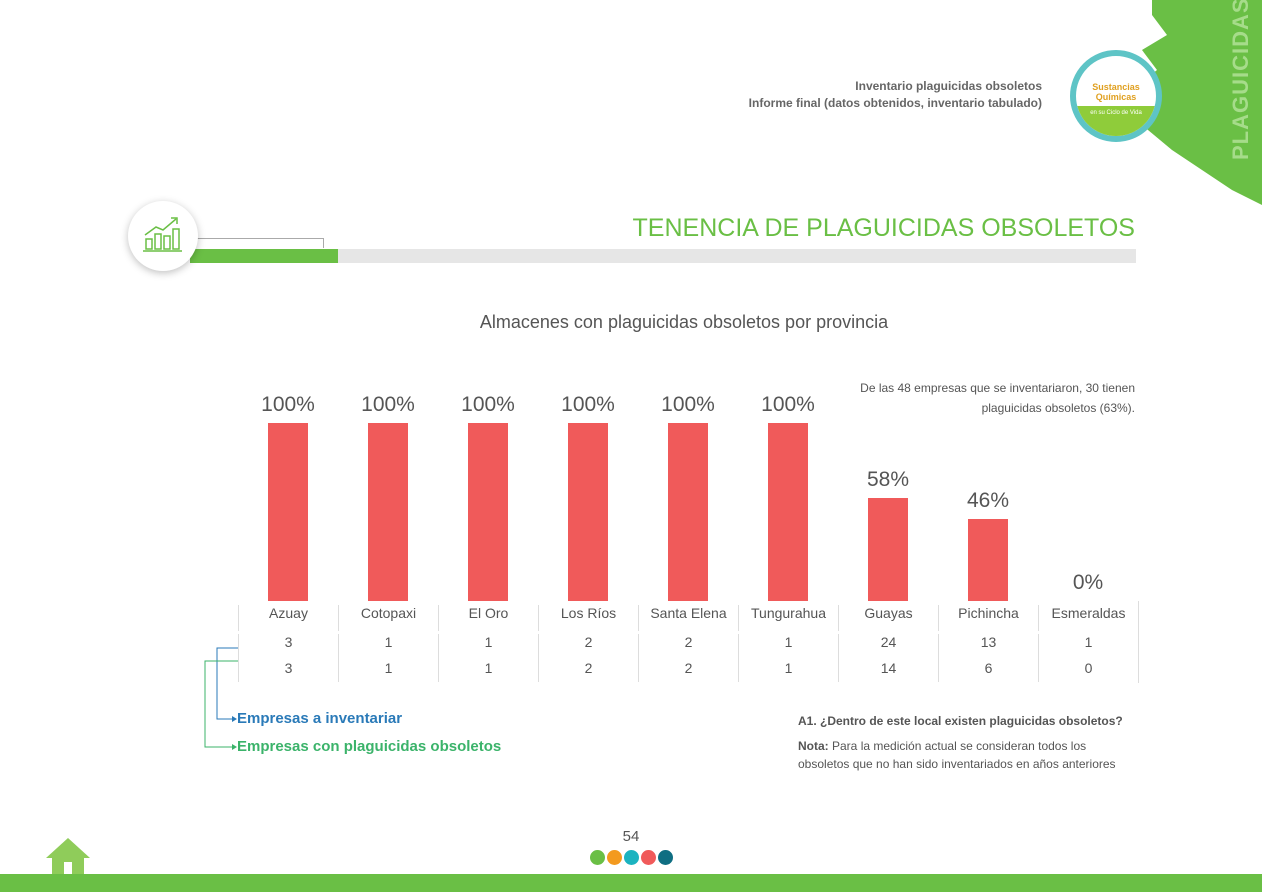  What do you see at coordinates (1240, 80) in the screenshot?
I see `section-tab-label: PLAGUICIDAS` at bounding box center [1240, 80].